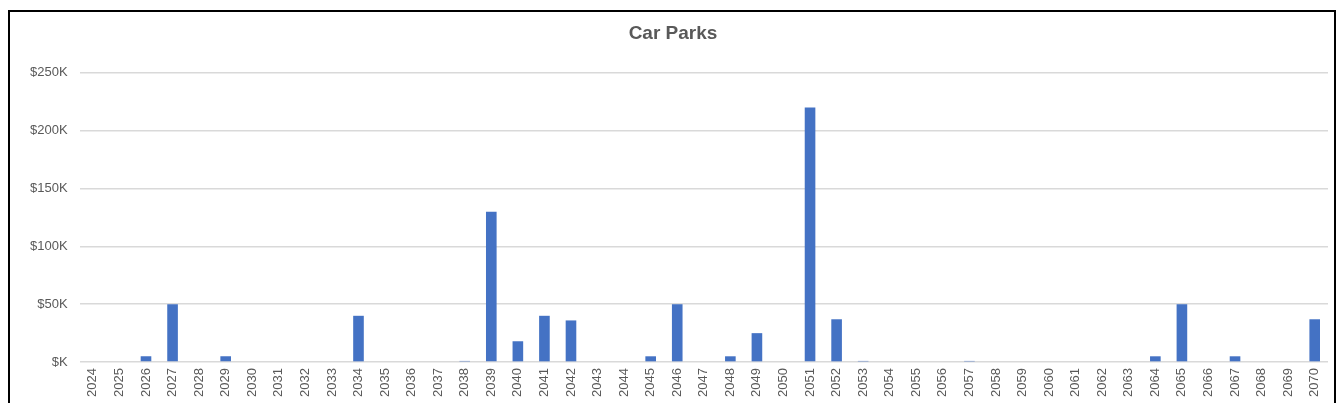 The width and height of the screenshot is (1338, 403). What do you see at coordinates (411, 382) in the screenshot?
I see `x-tick-label: 2036` at bounding box center [411, 382].